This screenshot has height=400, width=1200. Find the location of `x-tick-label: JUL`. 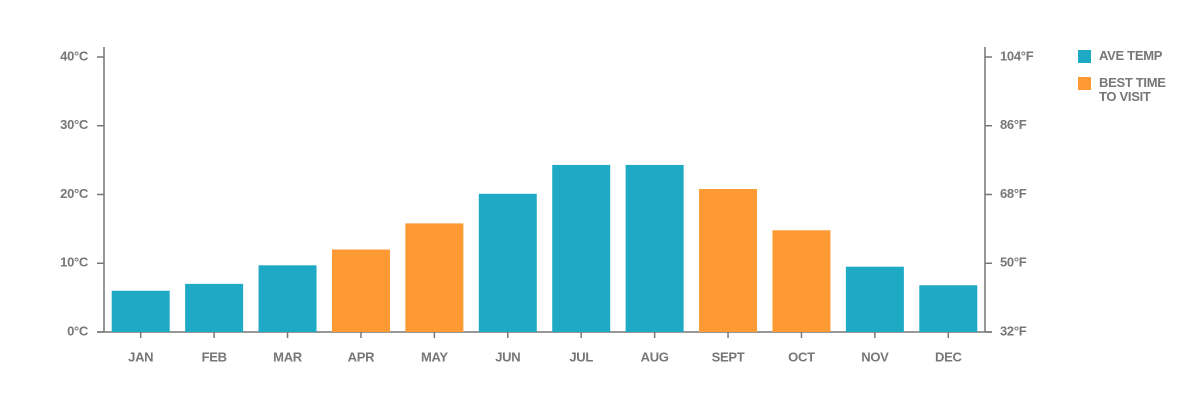

x-tick-label: JUL is located at coordinates (581, 356).